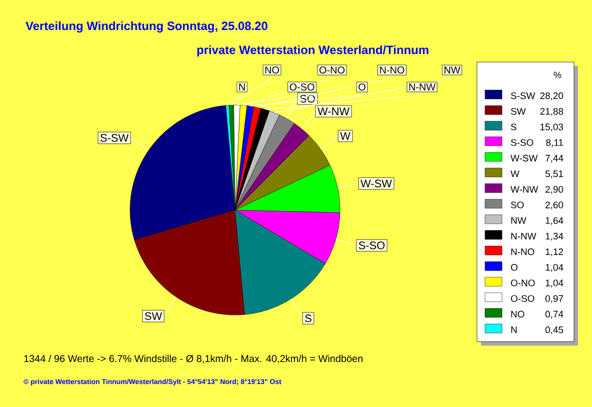 Image resolution: width=592 pixels, height=407 pixels. Describe the element at coordinates (334, 112) in the screenshot. I see `slice-label: W-NW` at that location.